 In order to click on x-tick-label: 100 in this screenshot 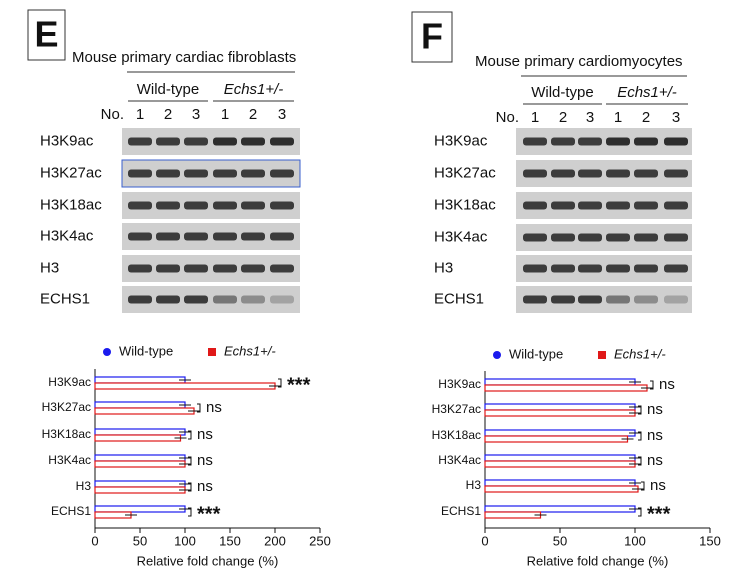, I will do `click(185, 540)`.